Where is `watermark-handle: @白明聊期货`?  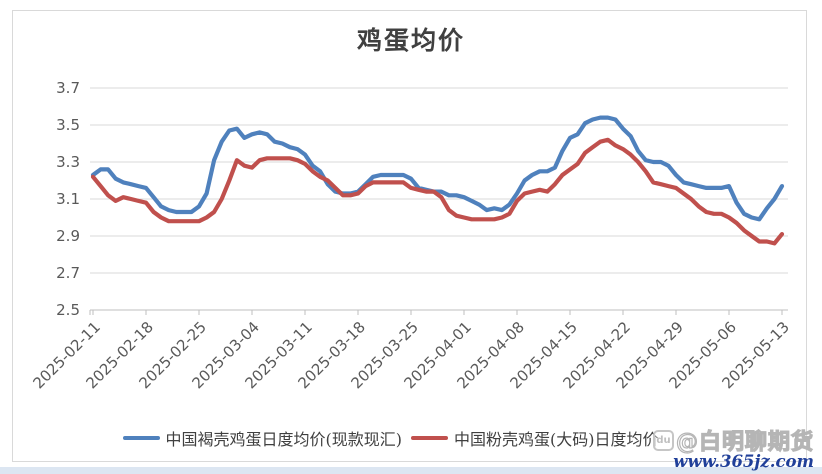 watermark-handle: @白明聊期货 is located at coordinates (744, 441).